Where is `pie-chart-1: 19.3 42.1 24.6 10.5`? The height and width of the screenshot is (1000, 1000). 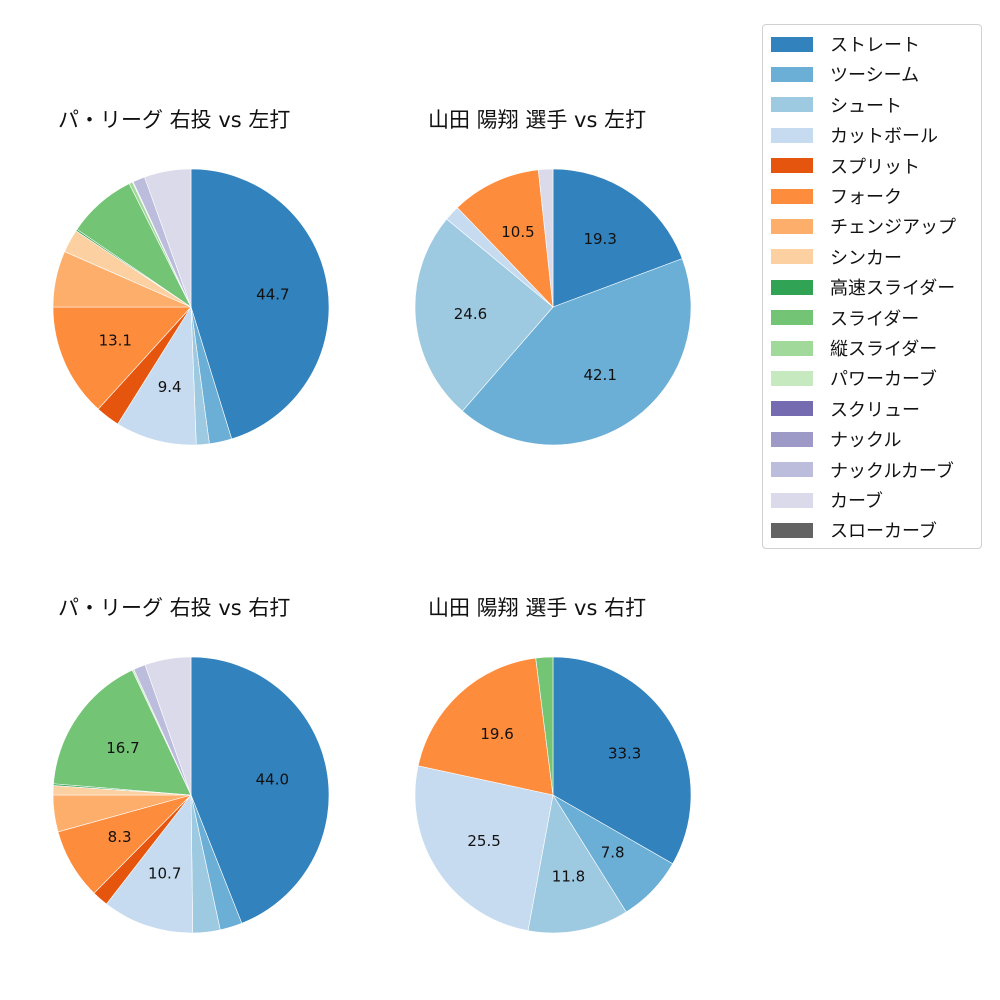 pie-chart-1: 19.3 42.1 24.6 10.5 is located at coordinates (553, 307).